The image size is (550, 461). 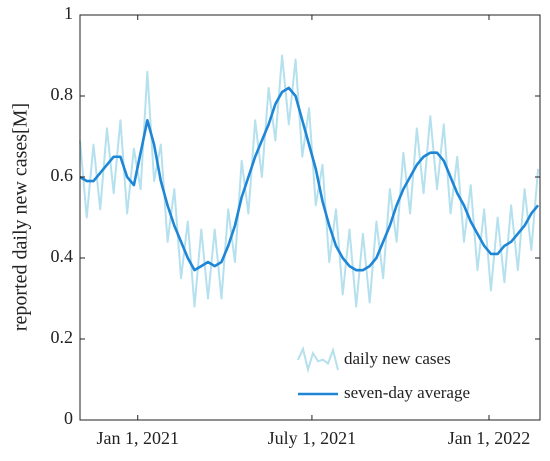 What do you see at coordinates (68, 418) in the screenshot?
I see `y-tick-label: 0` at bounding box center [68, 418].